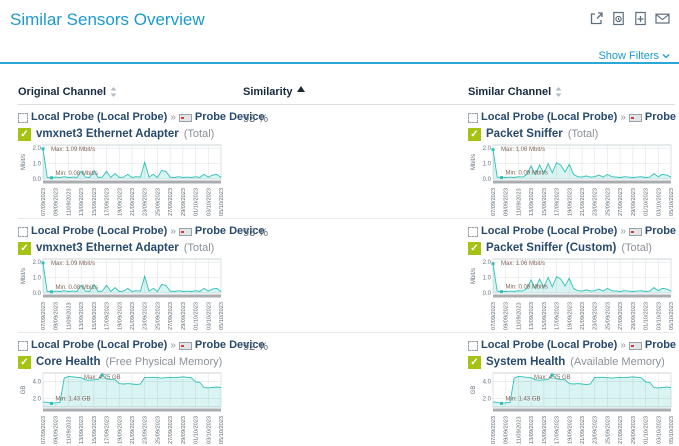 Image resolution: width=679 pixels, height=446 pixels. What do you see at coordinates (551, 248) in the screenshot?
I see `sensor-link: Packet Sniffer (Custom)` at bounding box center [551, 248].